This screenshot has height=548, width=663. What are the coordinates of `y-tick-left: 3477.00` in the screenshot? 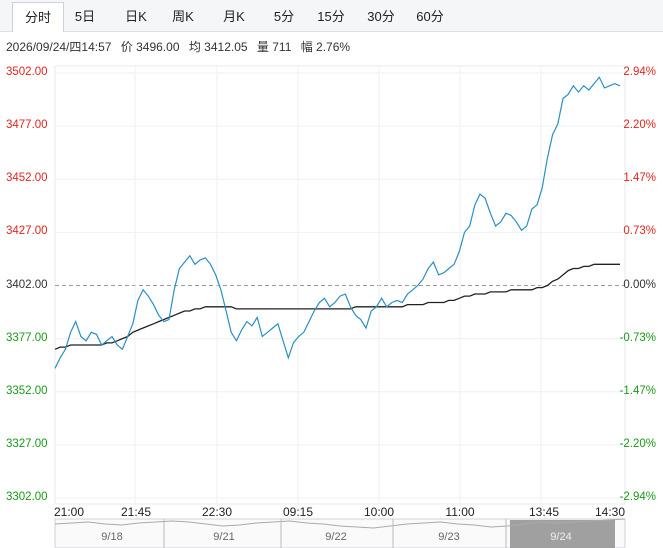 It's located at (27, 125).